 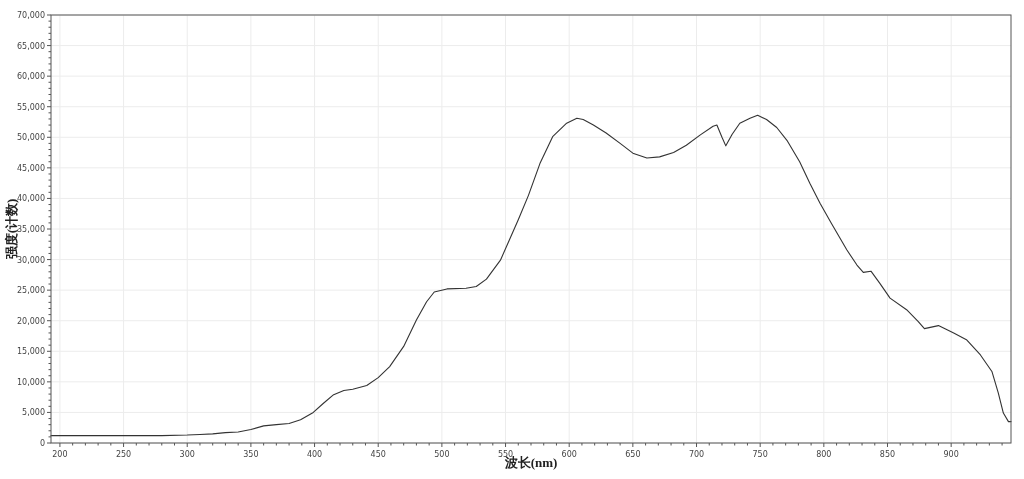 I want to click on x-tick-label: 500, so click(x=442, y=454).